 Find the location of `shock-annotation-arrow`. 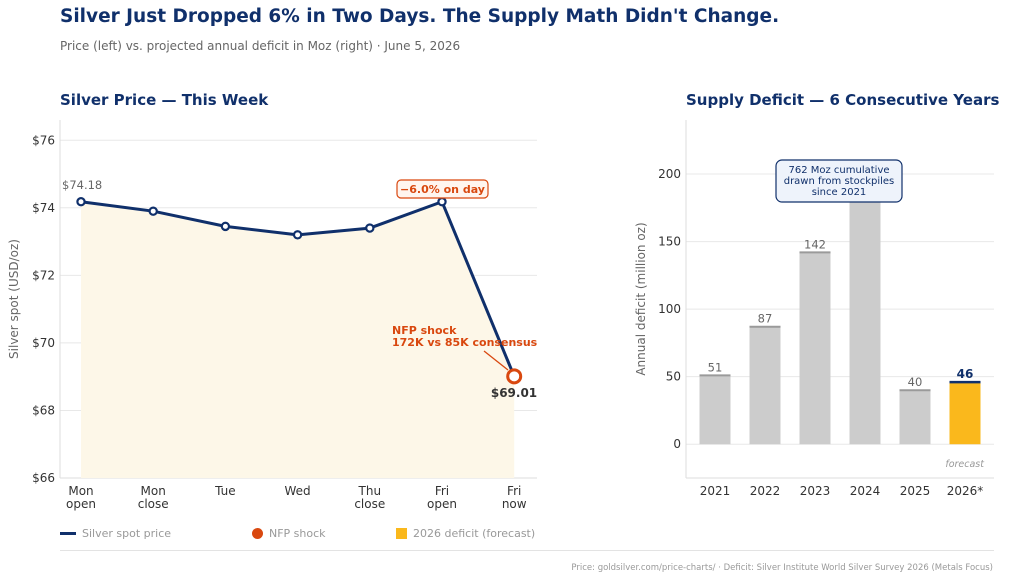

shock-annotation-arrow is located at coordinates (496, 360).